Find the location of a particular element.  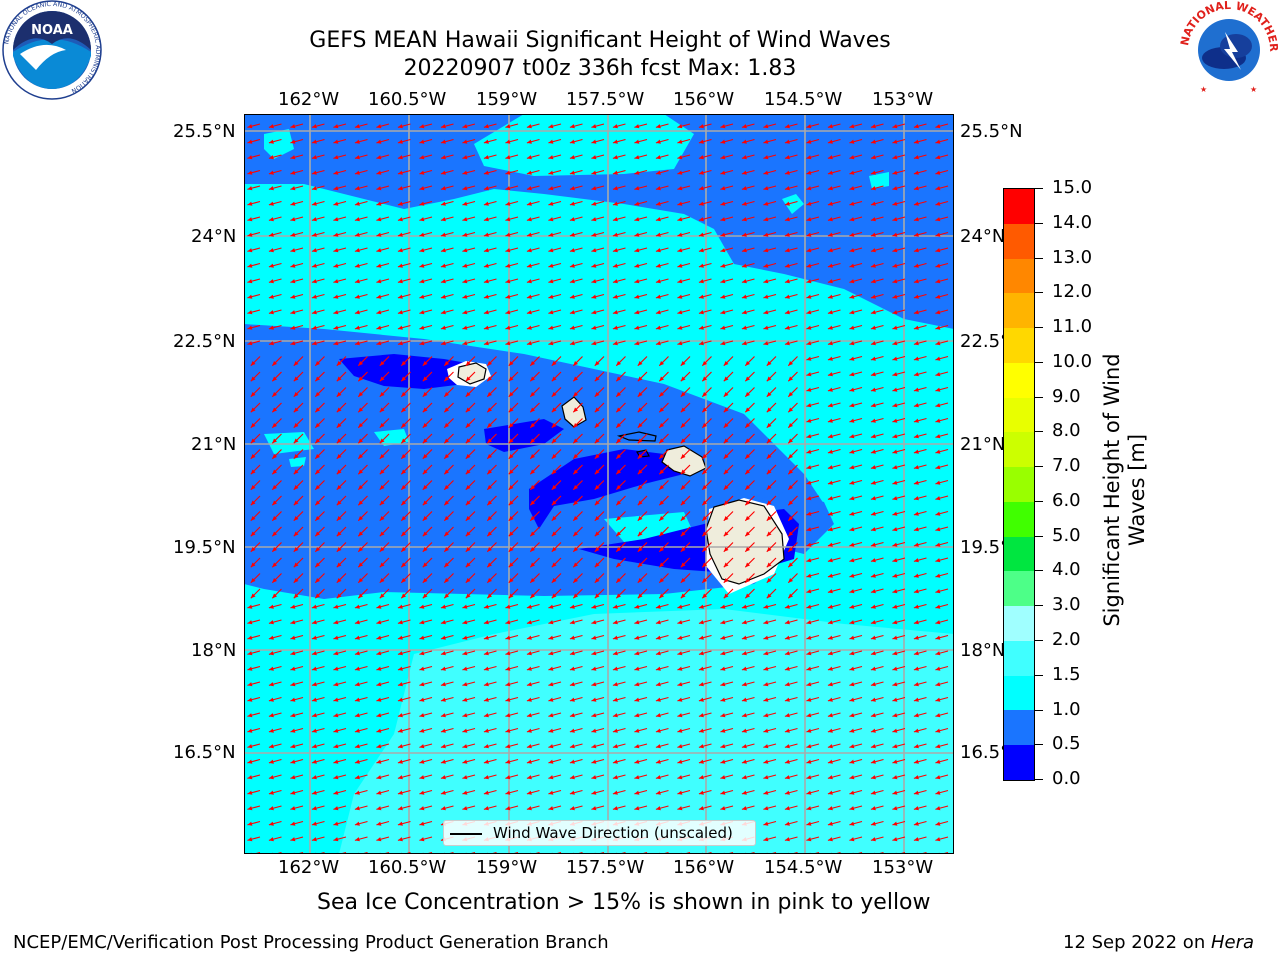

island-molokai is located at coordinates (636, 436).